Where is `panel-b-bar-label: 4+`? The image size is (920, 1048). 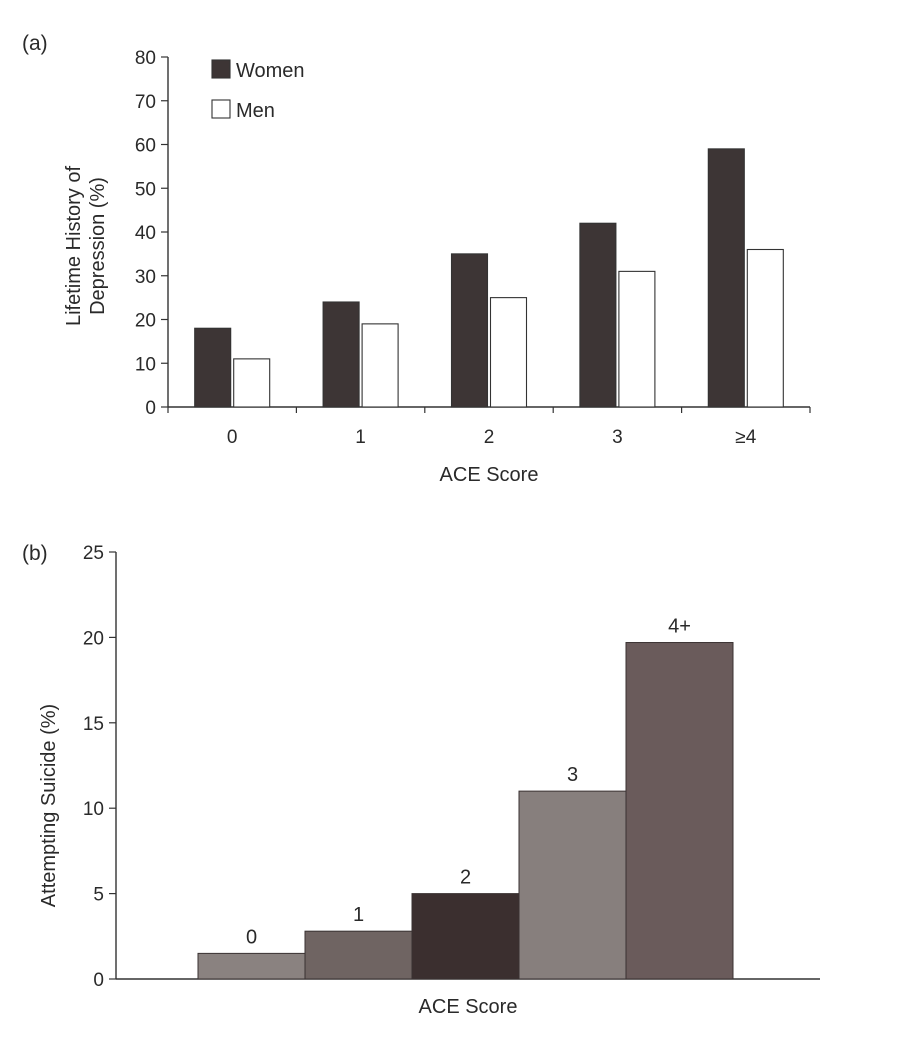 panel-b-bar-label: 4+ is located at coordinates (679, 627).